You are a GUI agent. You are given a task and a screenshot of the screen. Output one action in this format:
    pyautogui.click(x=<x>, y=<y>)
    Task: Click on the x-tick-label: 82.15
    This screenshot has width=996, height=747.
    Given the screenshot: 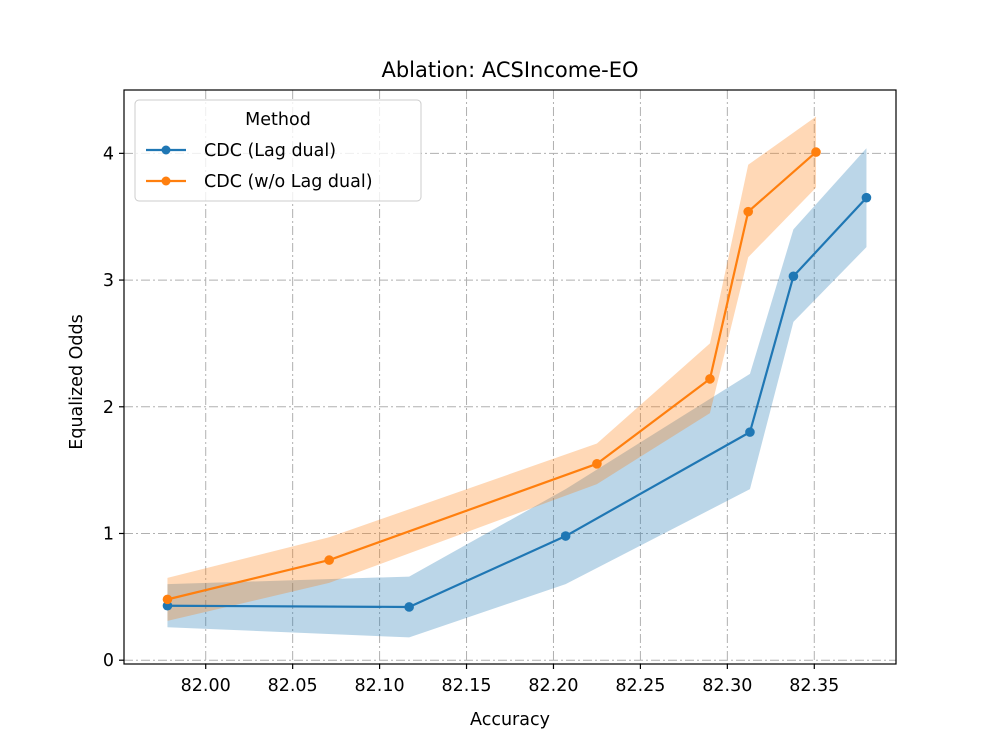 What is the action you would take?
    pyautogui.click(x=466, y=686)
    